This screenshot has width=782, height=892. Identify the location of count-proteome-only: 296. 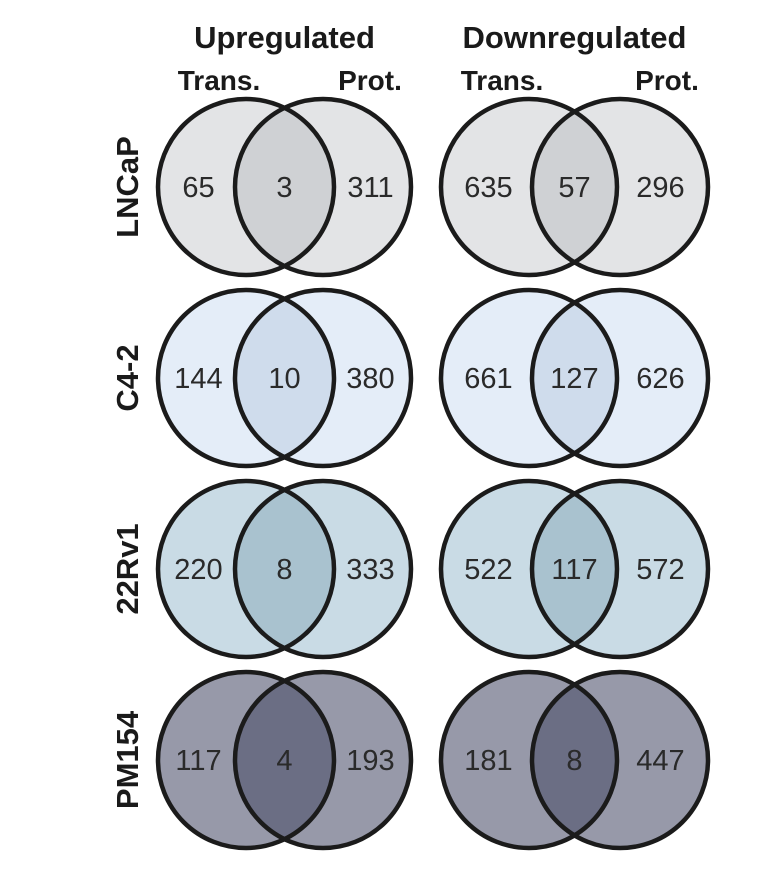
(660, 188).